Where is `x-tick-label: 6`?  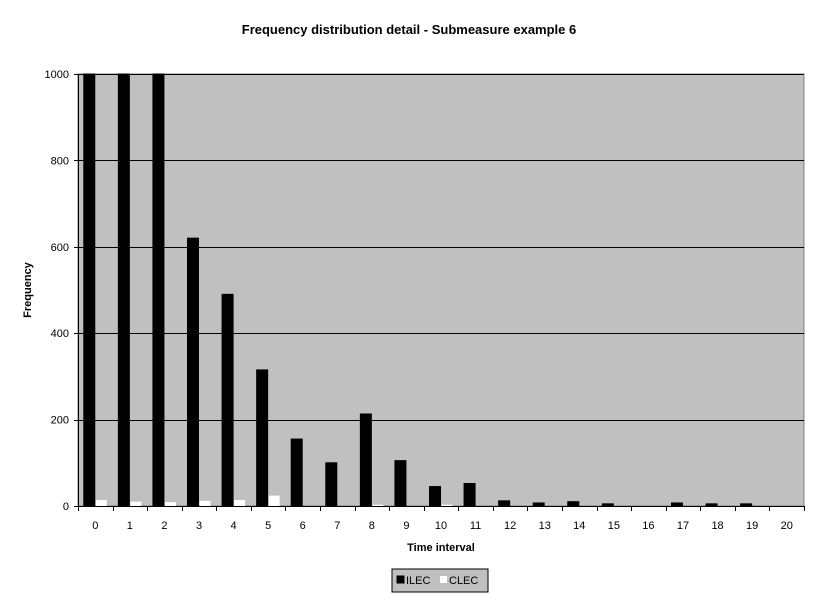 x-tick-label: 6 is located at coordinates (303, 526).